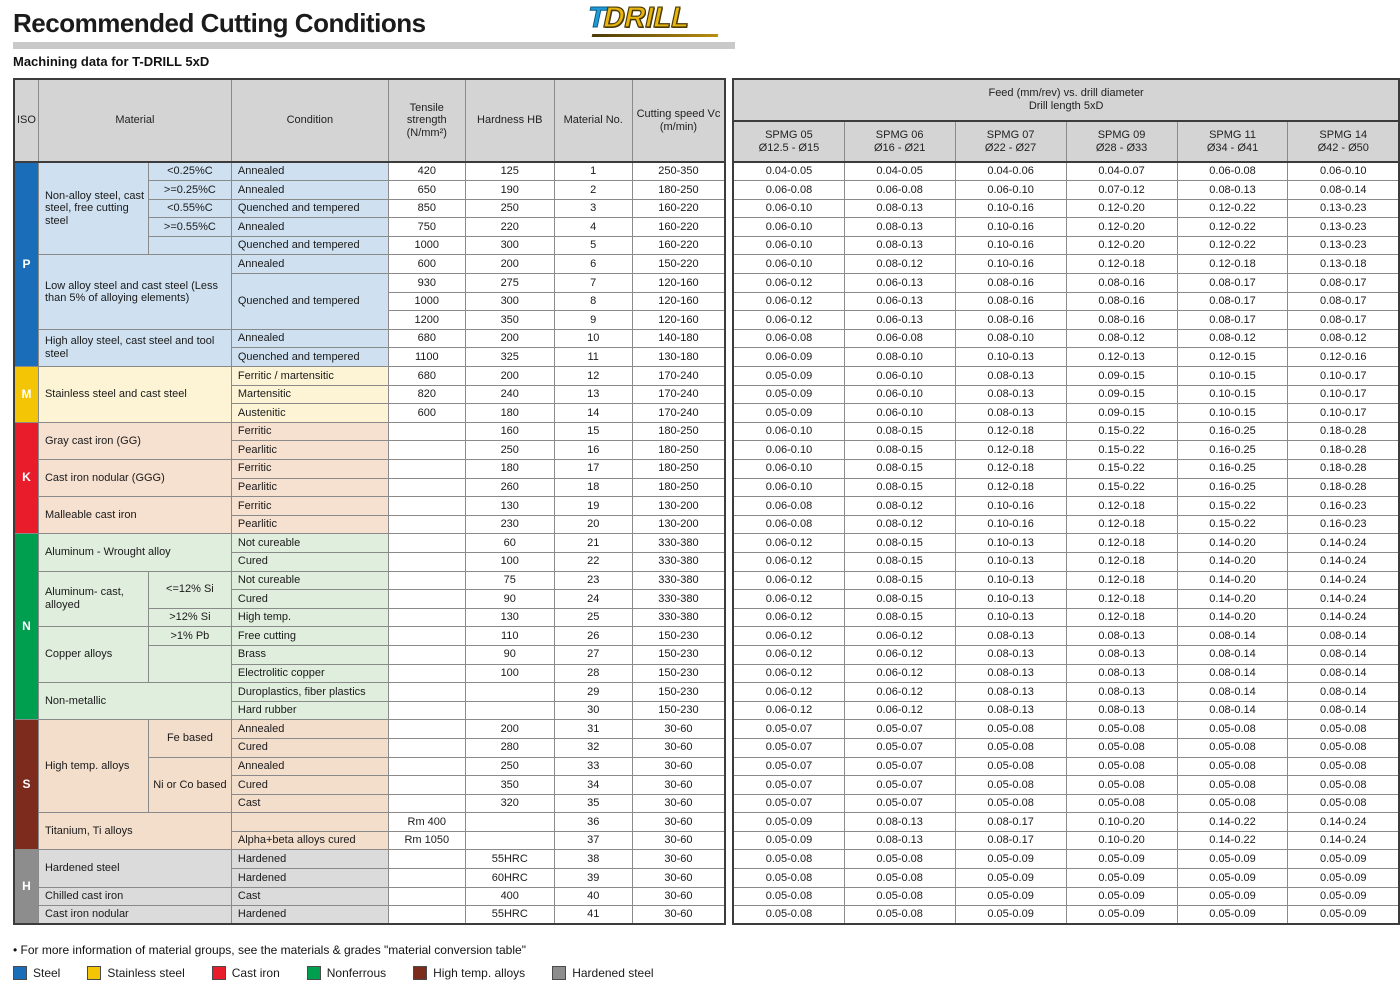 The width and height of the screenshot is (1400, 1000). Describe the element at coordinates (134, 120) in the screenshot. I see `header-material: Material` at that location.